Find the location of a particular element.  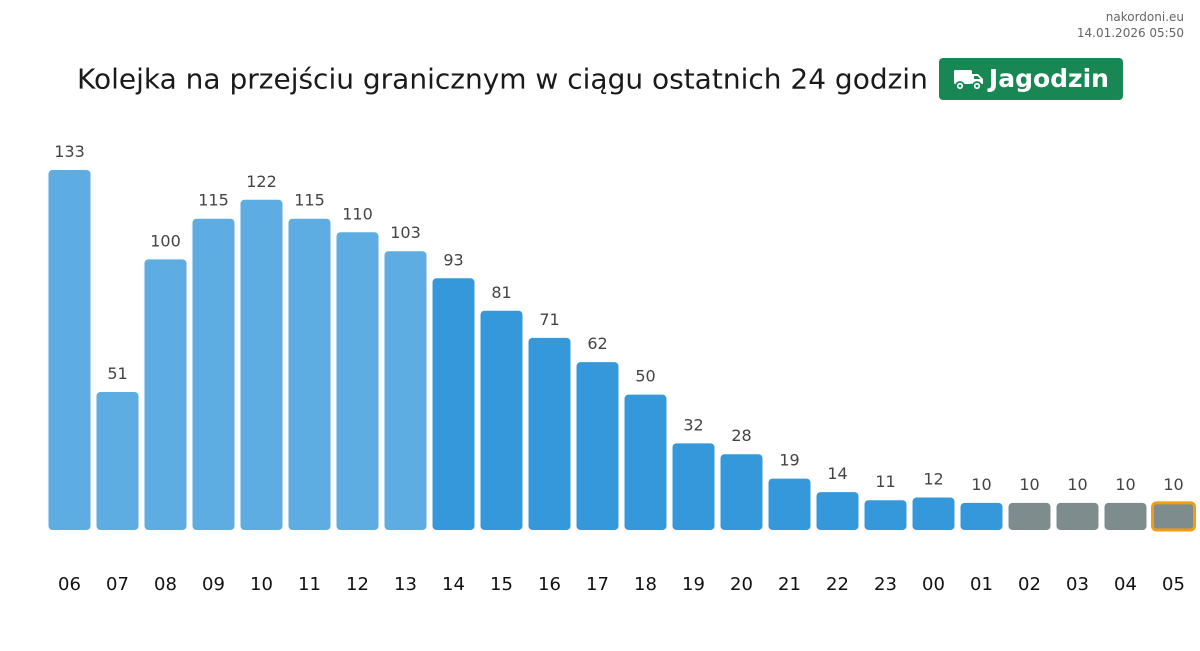

x-tick-label: 23 is located at coordinates (885, 584).